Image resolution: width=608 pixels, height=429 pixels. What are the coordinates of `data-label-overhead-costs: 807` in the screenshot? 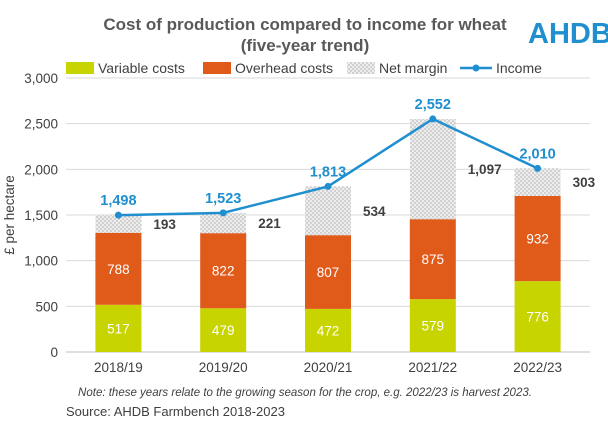 It's located at (328, 272).